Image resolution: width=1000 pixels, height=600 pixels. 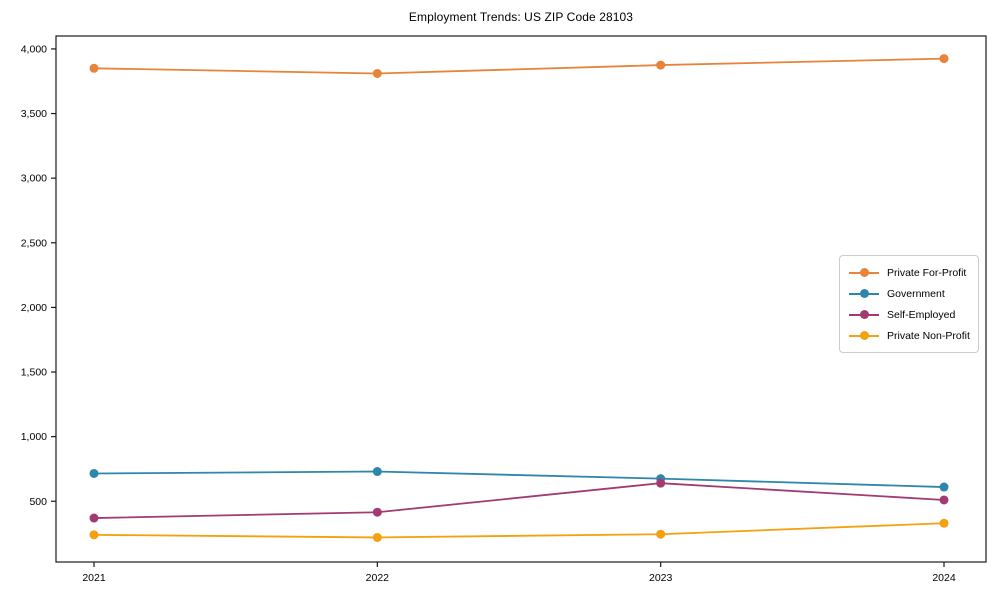 I want to click on legend-item: Private Non-Profit, so click(x=909, y=335).